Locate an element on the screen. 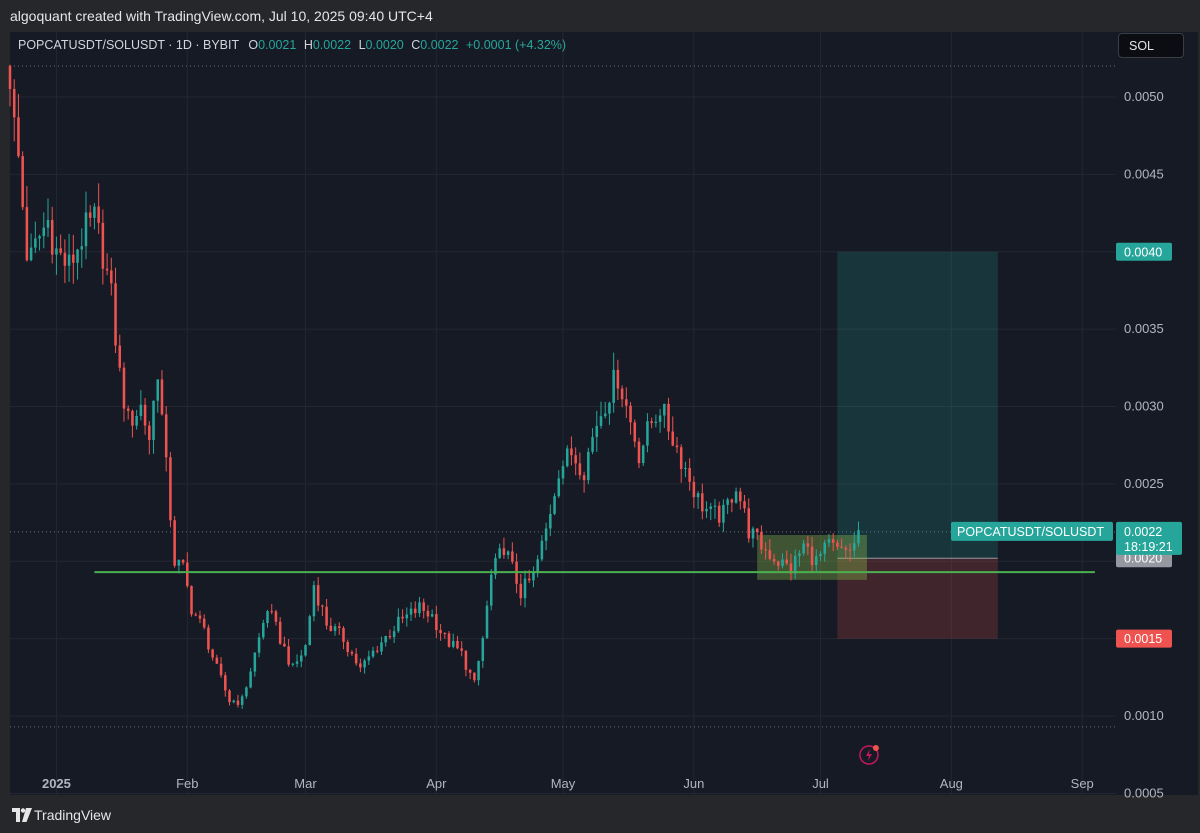  y-tick-label: 0.0010 is located at coordinates (1144, 715).